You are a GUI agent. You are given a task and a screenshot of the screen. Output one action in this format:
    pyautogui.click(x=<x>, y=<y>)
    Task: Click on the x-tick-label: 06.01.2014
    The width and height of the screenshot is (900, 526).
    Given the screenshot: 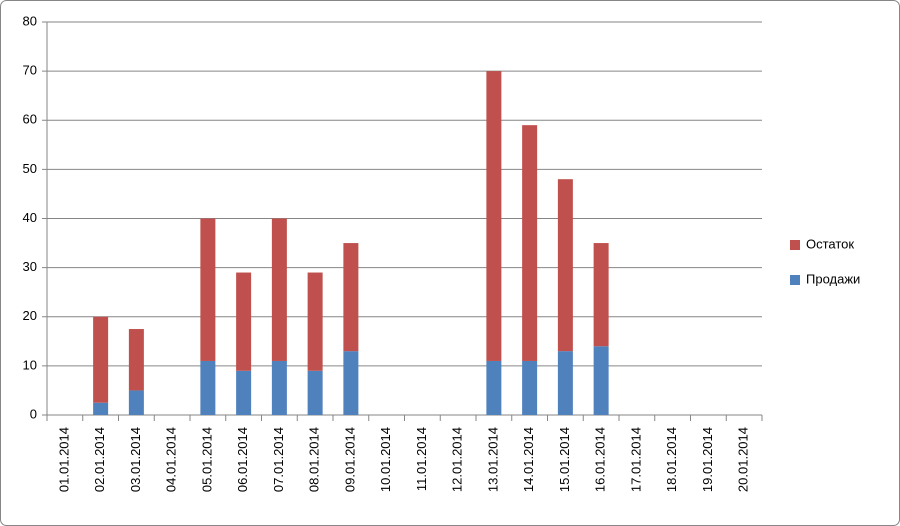 What is the action you would take?
    pyautogui.click(x=242, y=459)
    